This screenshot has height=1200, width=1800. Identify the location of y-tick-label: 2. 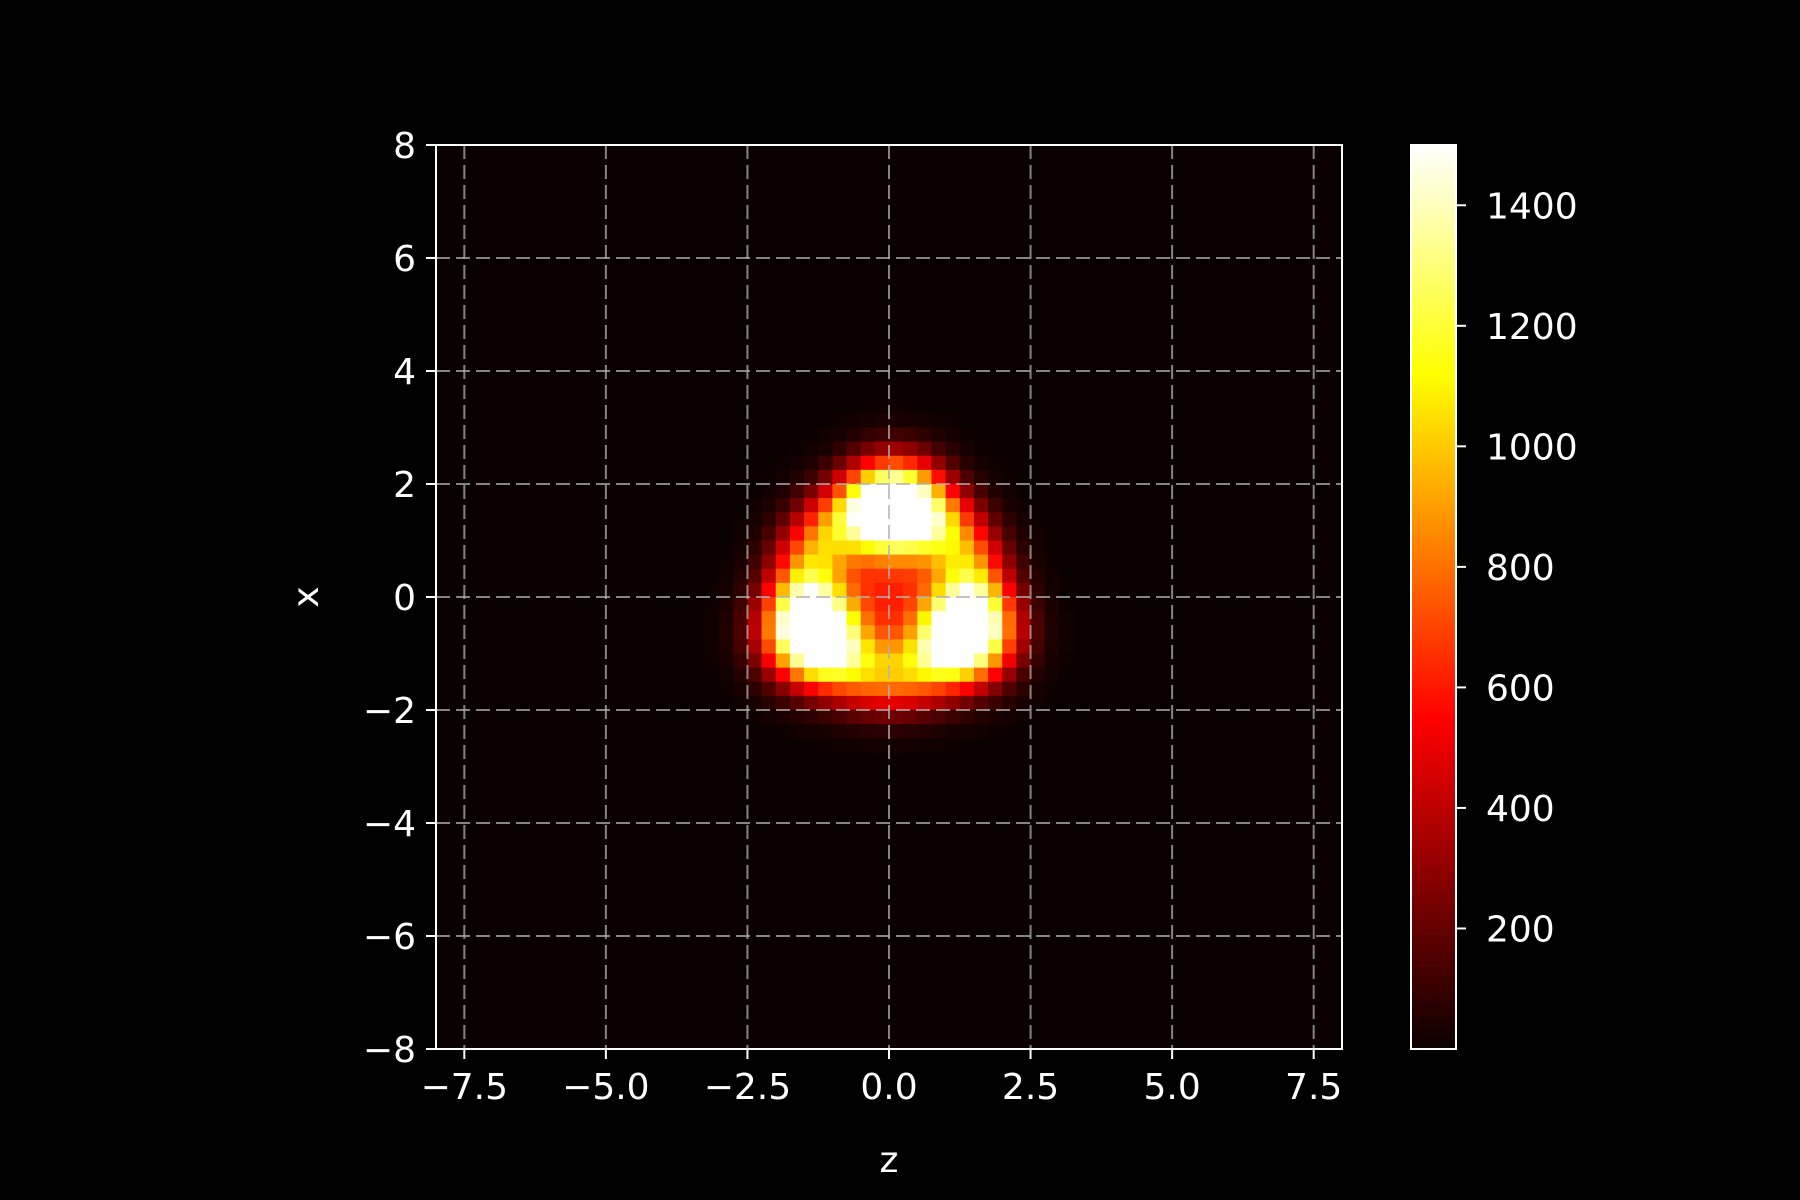
(404, 485).